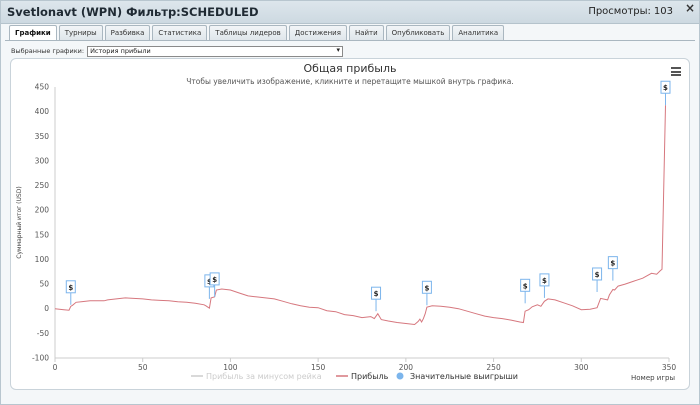 Image resolution: width=700 pixels, height=405 pixels. Describe the element at coordinates (669, 367) in the screenshot. I see `x-tick-label: 350` at that location.